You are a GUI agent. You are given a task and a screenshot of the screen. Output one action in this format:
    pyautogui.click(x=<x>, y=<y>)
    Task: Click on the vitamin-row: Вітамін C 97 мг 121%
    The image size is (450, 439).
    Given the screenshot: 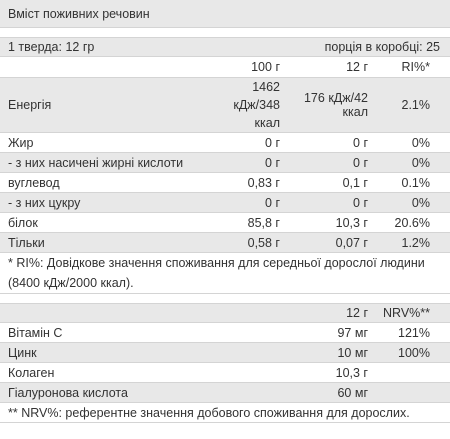 What is the action you would take?
    pyautogui.click(x=225, y=333)
    